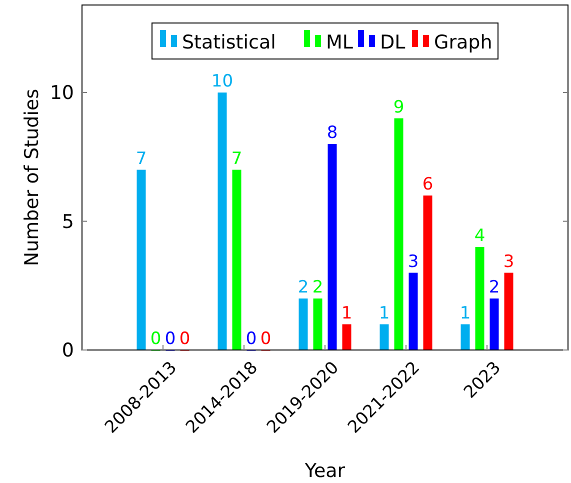 This screenshot has width=571, height=483. Describe the element at coordinates (428, 184) in the screenshot. I see `data-label: 6` at that location.